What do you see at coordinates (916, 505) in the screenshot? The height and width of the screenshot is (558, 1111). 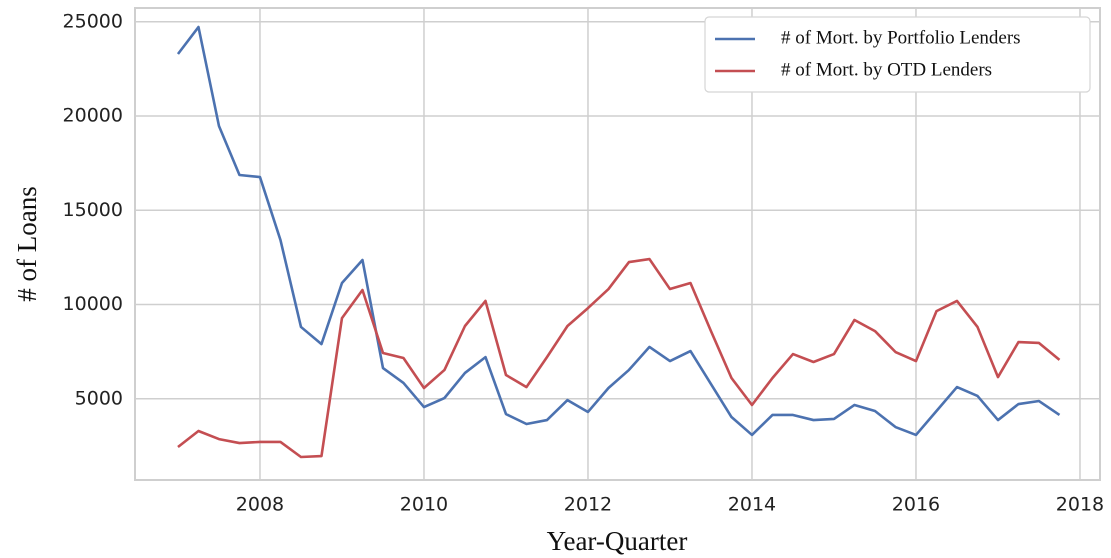 I see `x-tick-label: 2016` at bounding box center [916, 505].